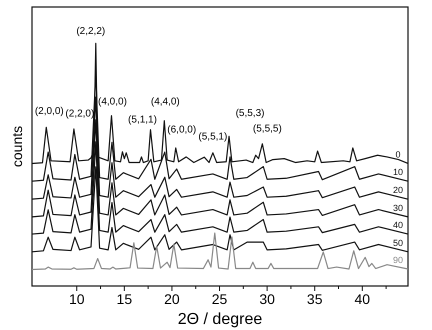 This screenshot has height=330, width=432. Describe the element at coordinates (213, 136) in the screenshot. I see `annotation: (5,5,1)` at that location.